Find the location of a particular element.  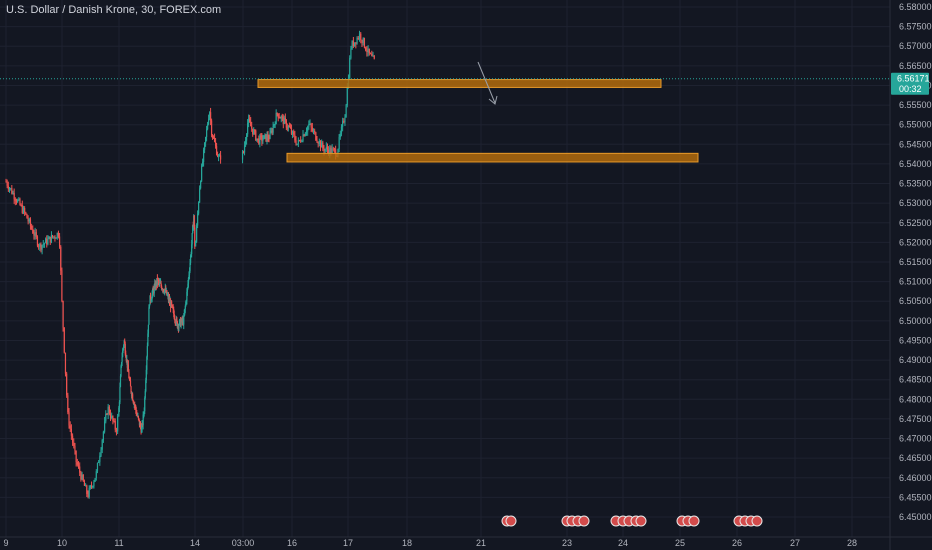

time-tick-label: 28 is located at coordinates (852, 543).